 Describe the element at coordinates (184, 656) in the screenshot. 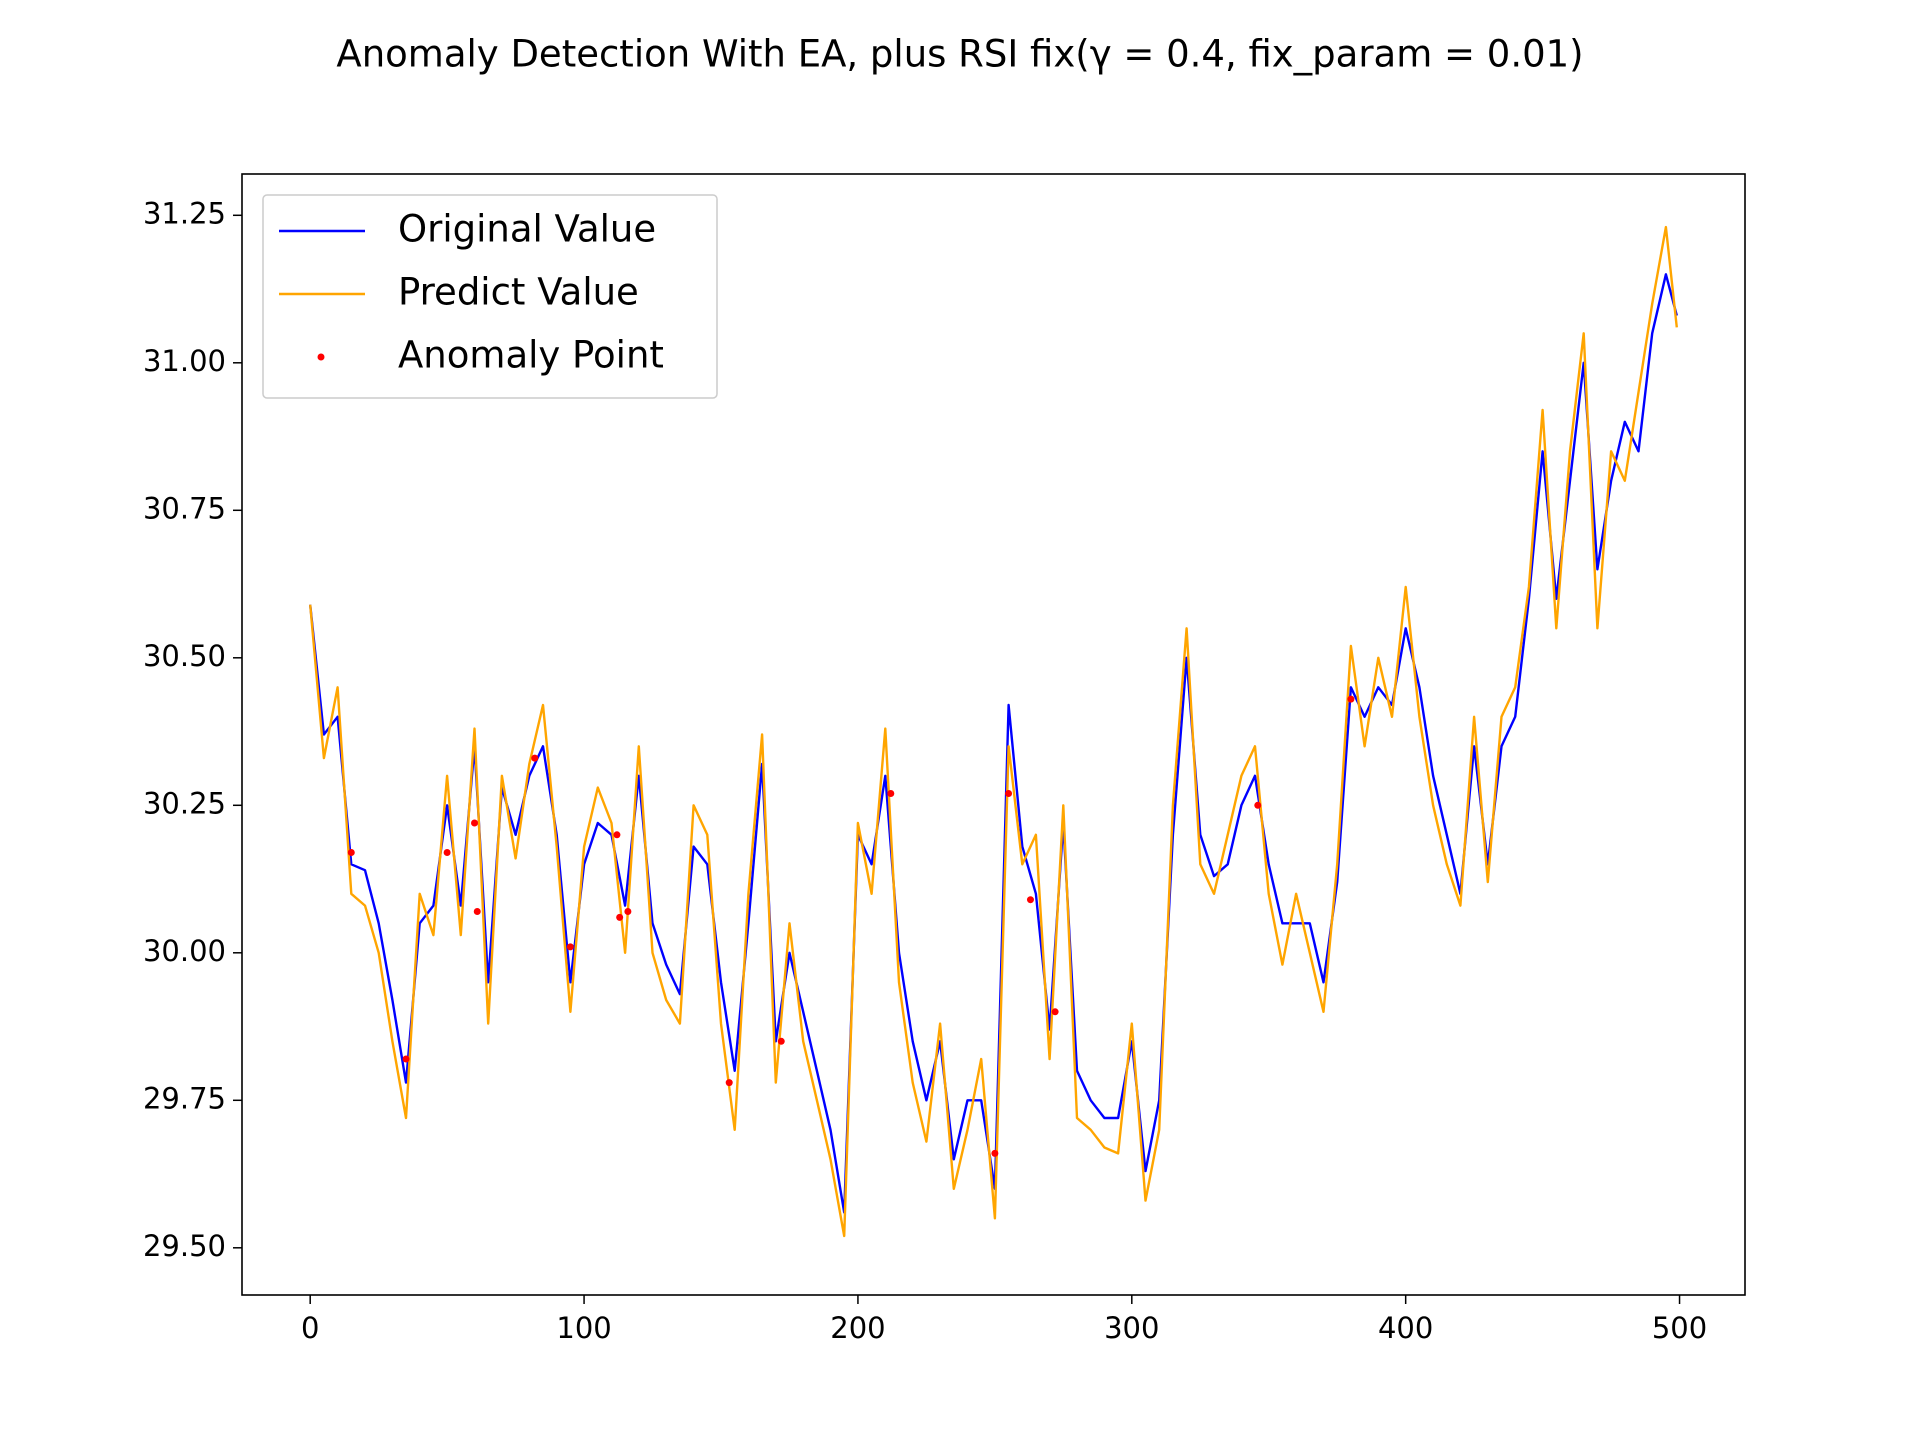

I see `y-tick-label: 30.50` at that location.